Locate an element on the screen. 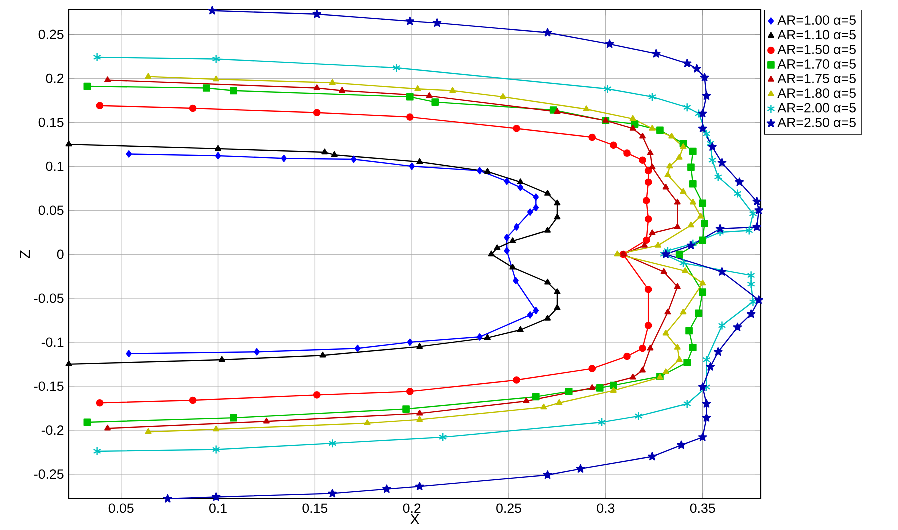  legend-label: AR=1.80 α=5 is located at coordinates (817, 93).